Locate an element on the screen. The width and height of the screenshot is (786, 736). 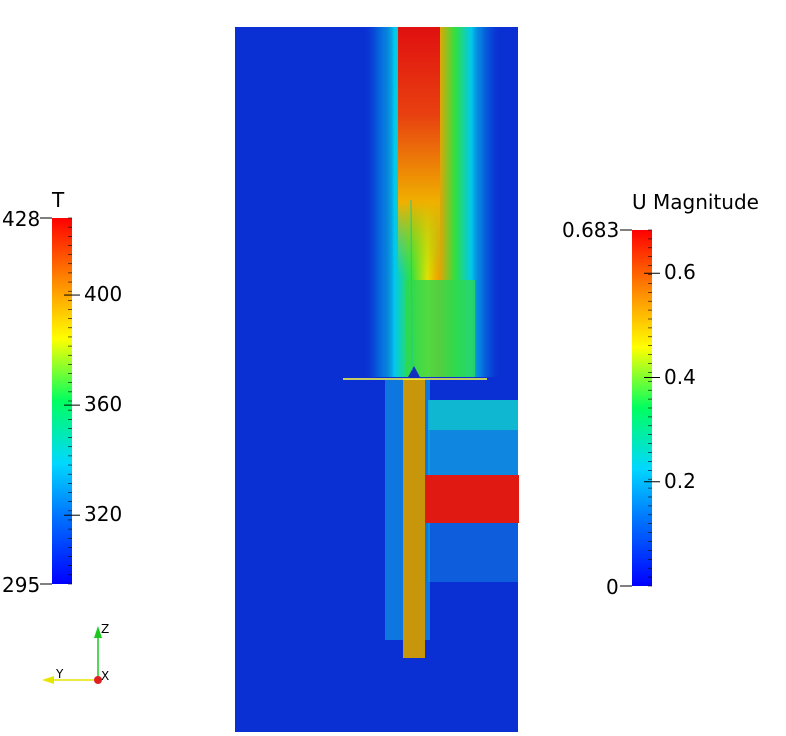
heater-block is located at coordinates (414, 518).